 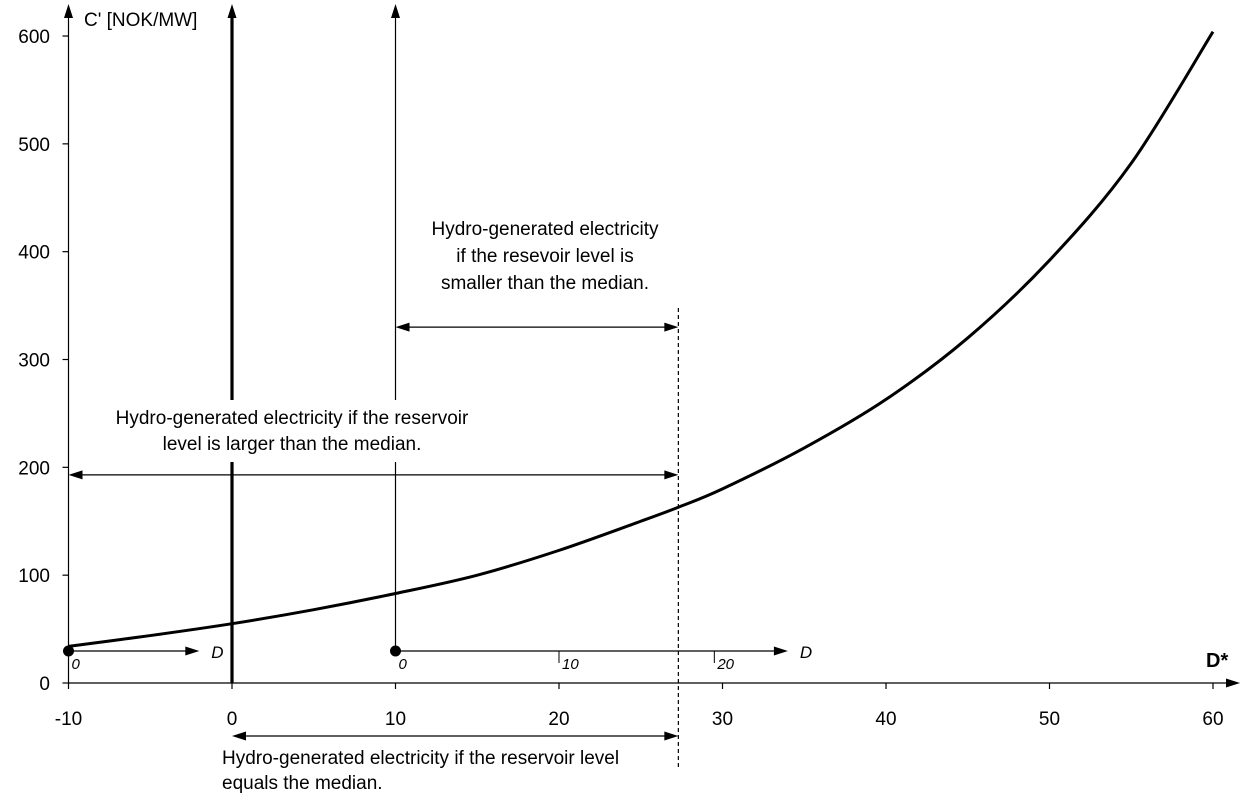 I want to click on zero-axis-arrow, so click(x=232, y=11).